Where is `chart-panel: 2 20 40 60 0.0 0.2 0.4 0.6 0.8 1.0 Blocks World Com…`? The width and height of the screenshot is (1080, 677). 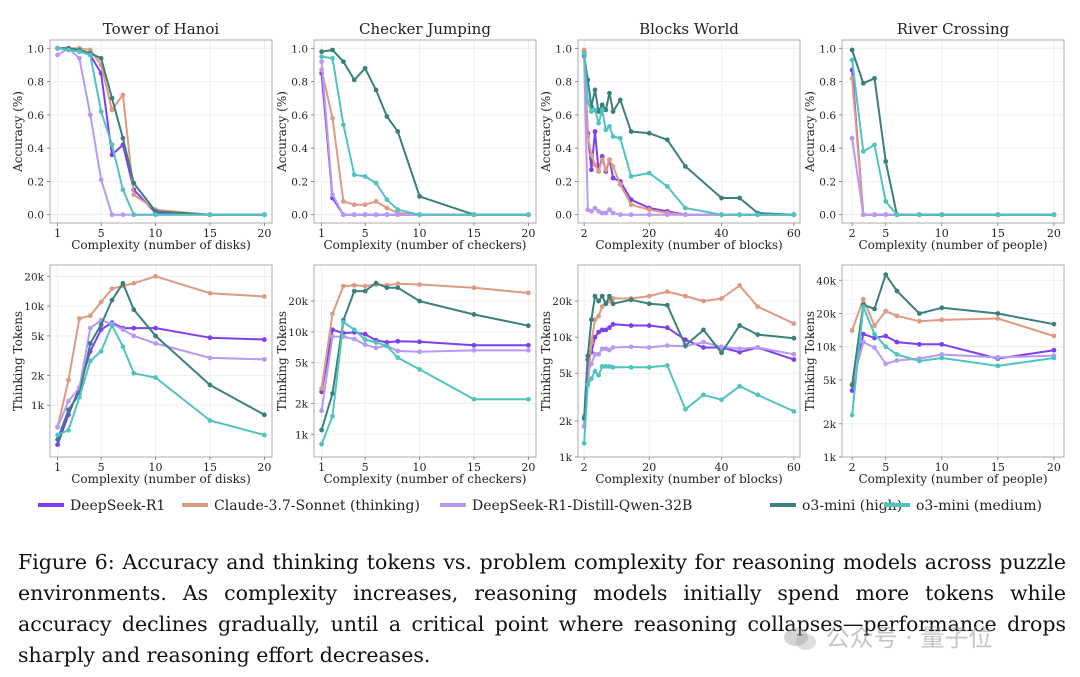 chart-panel: 2 20 40 60 0.0 0.2 0.4 0.6 0.8 1.0 Blocks World Com… is located at coordinates (670, 136).